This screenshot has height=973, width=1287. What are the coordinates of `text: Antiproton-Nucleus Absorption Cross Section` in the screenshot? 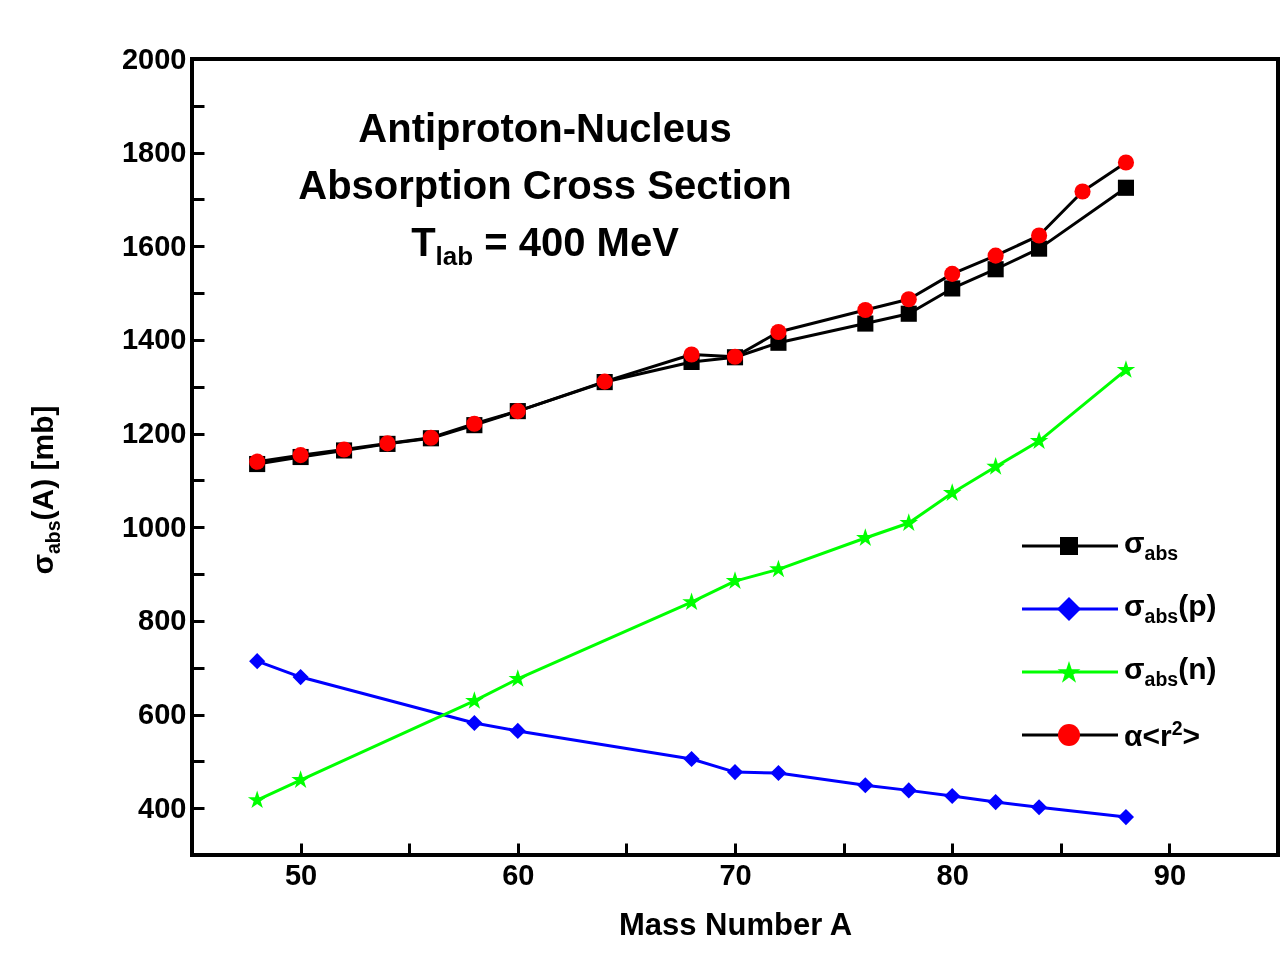 It's located at (545, 157).